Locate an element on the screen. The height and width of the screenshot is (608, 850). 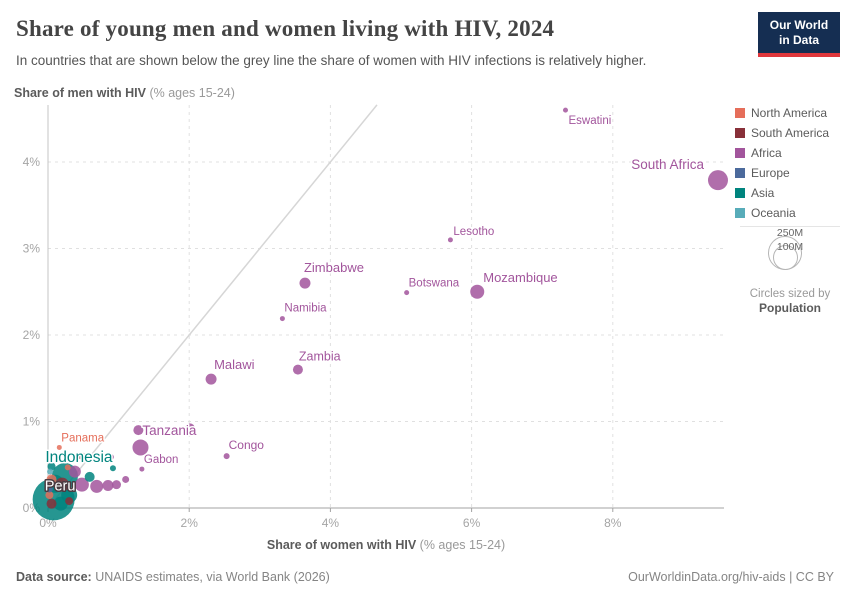
country-label-zambia: Zambia is located at coordinates (319, 356).